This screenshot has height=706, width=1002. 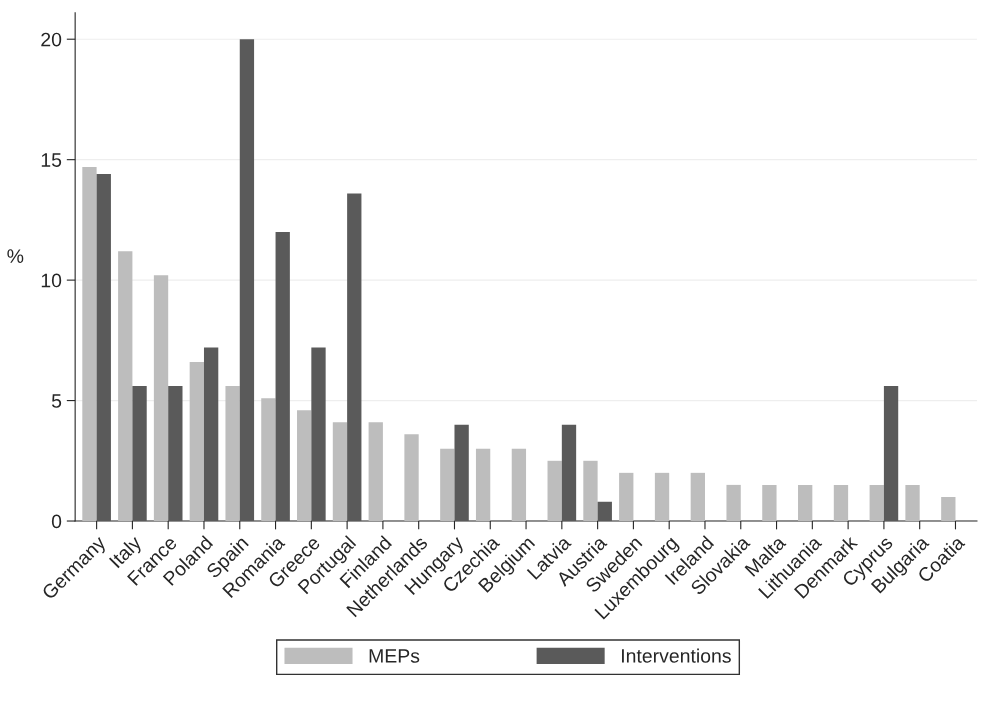 I want to click on y-tick-label: 5, so click(x=56, y=401).